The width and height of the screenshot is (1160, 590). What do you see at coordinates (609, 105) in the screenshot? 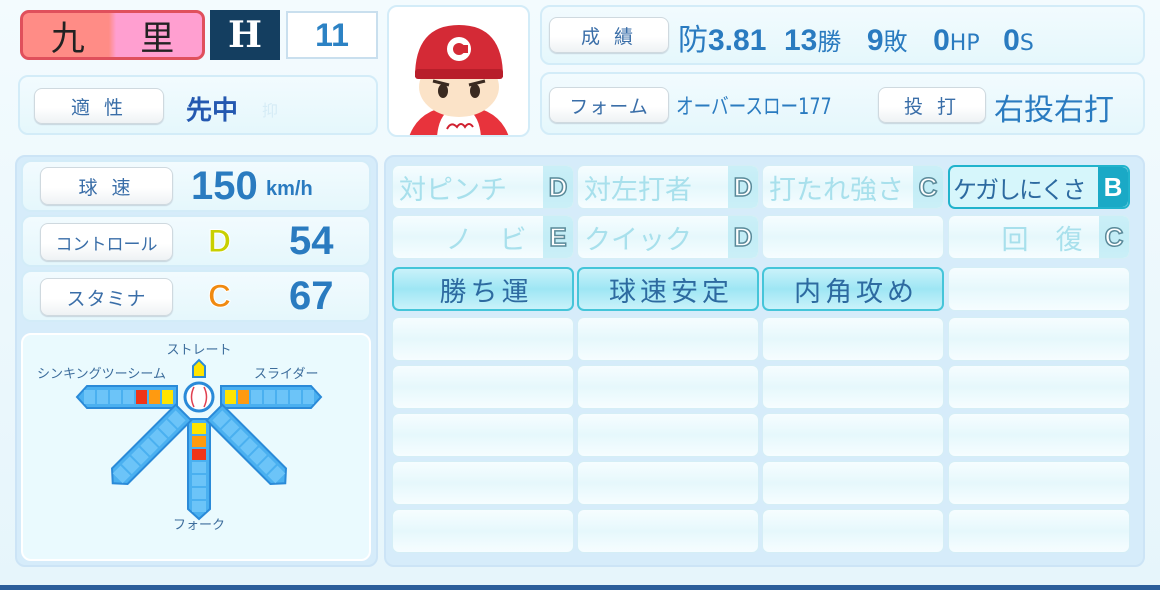
I see `form-label: フォーム` at bounding box center [609, 105].